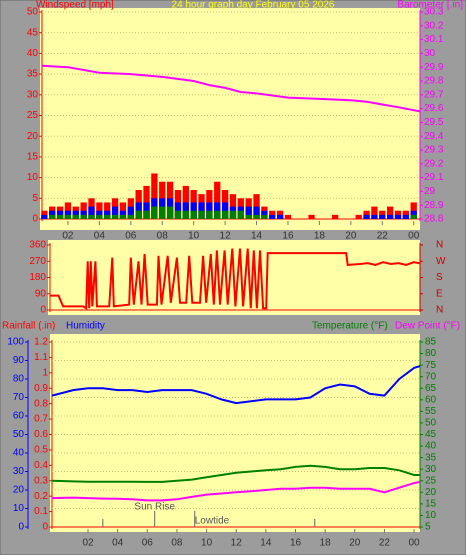 This screenshot has width=466, height=555. I want to click on y-tick-label: E, so click(439, 293).